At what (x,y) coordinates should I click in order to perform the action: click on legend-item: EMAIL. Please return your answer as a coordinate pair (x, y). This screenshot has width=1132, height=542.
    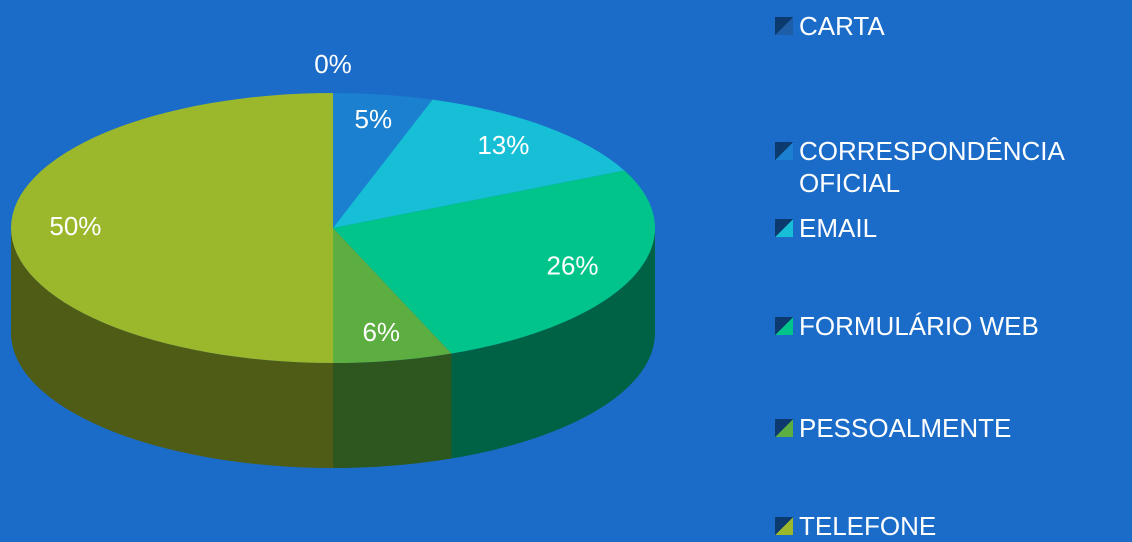
    Looking at the image, I should click on (950, 228).